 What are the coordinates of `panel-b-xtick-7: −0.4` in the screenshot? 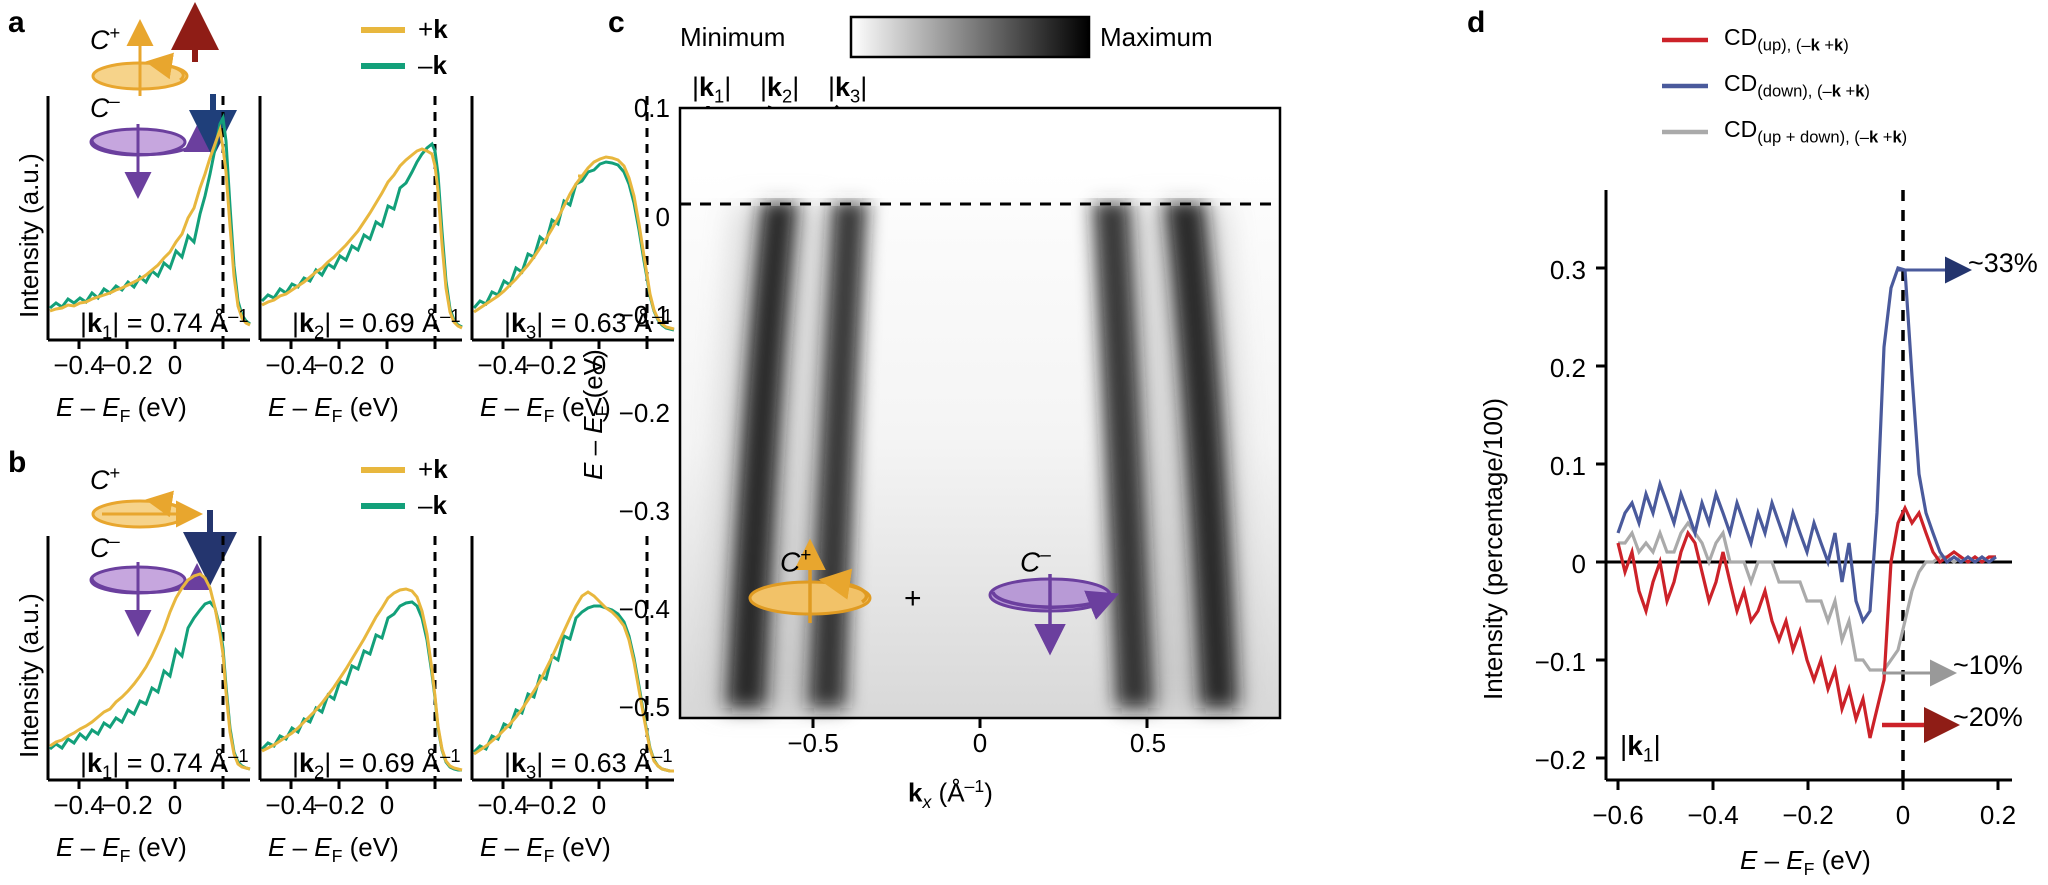 It's located at (503, 805).